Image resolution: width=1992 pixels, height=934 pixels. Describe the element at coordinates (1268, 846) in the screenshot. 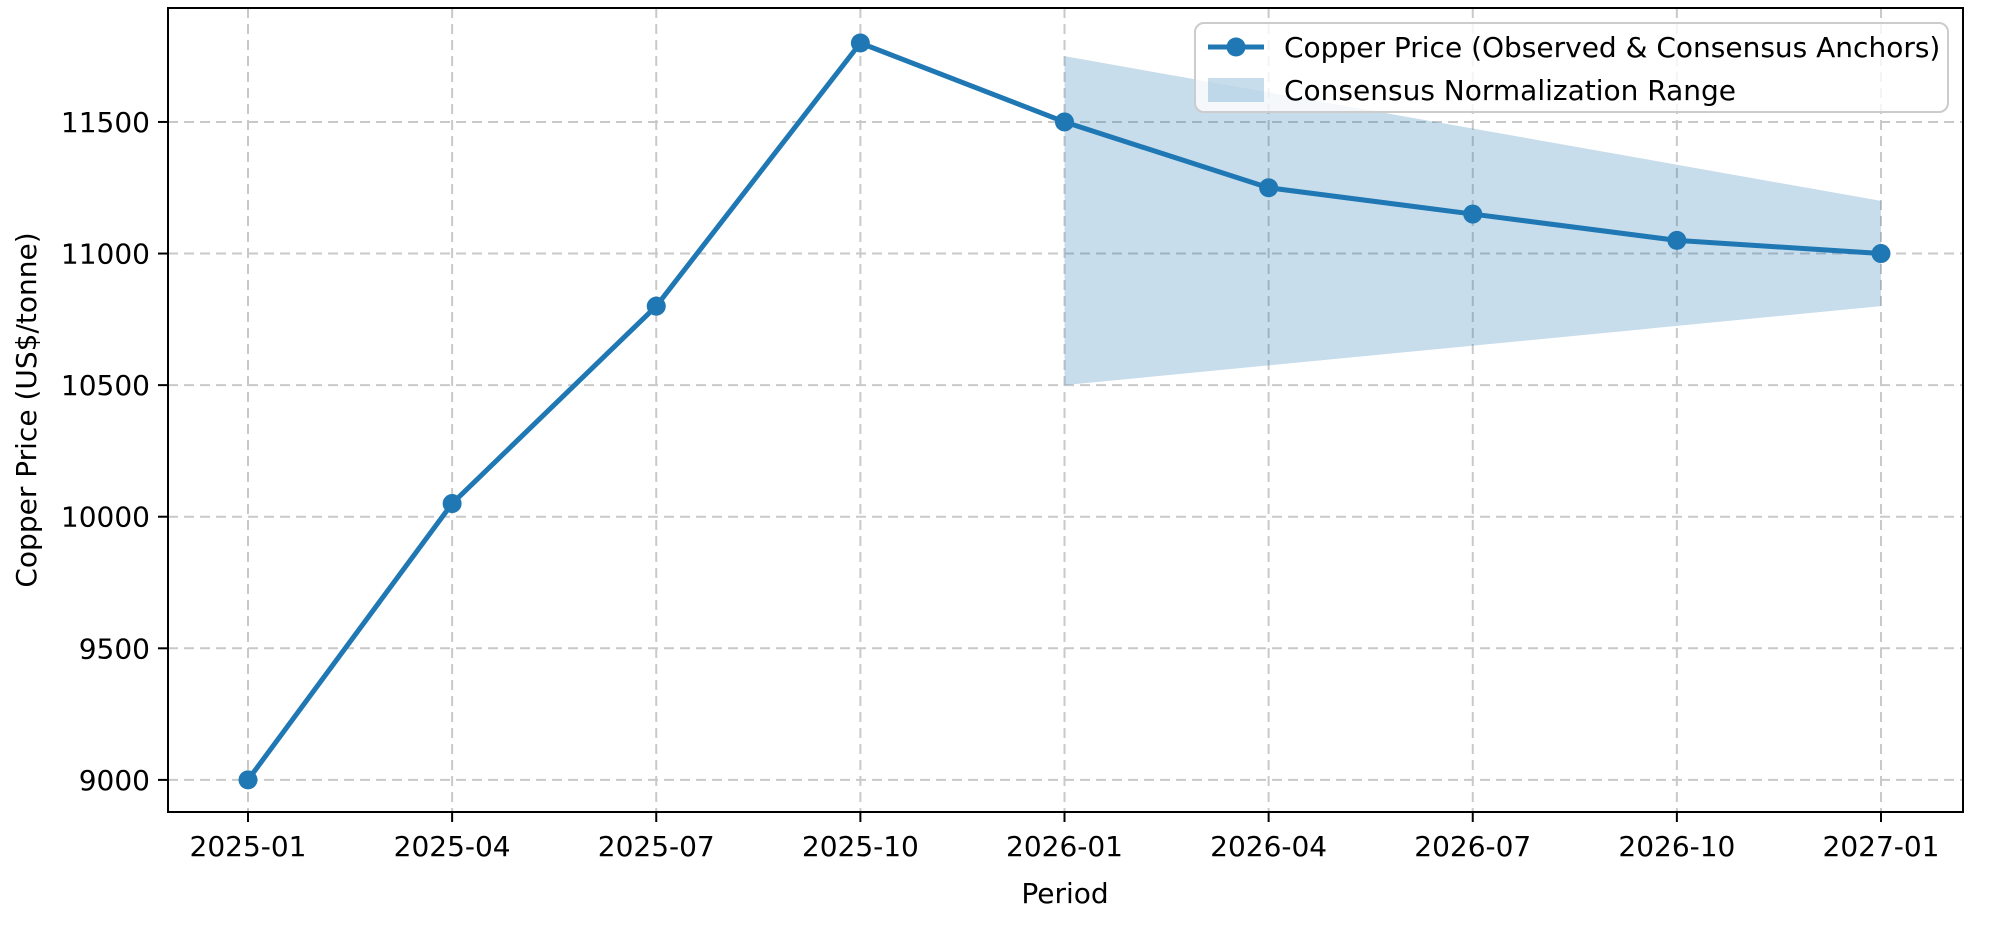

I see `x-tick-label-2026-04: 2026-04` at that location.